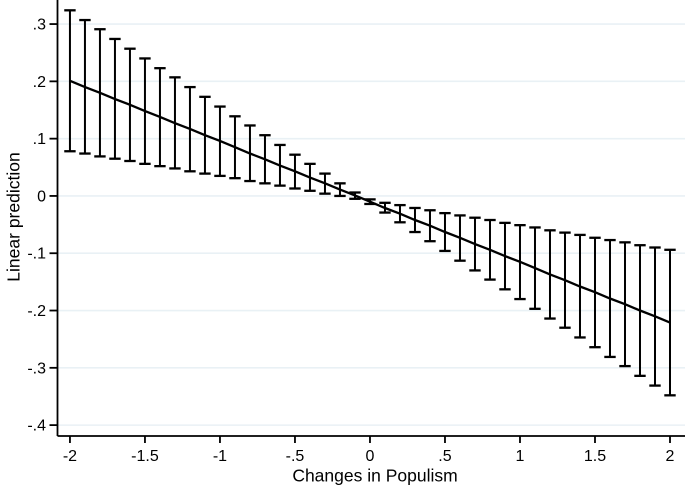 This screenshot has height=487, width=685. Describe the element at coordinates (220, 456) in the screenshot. I see `x-tick-label: -1` at that location.